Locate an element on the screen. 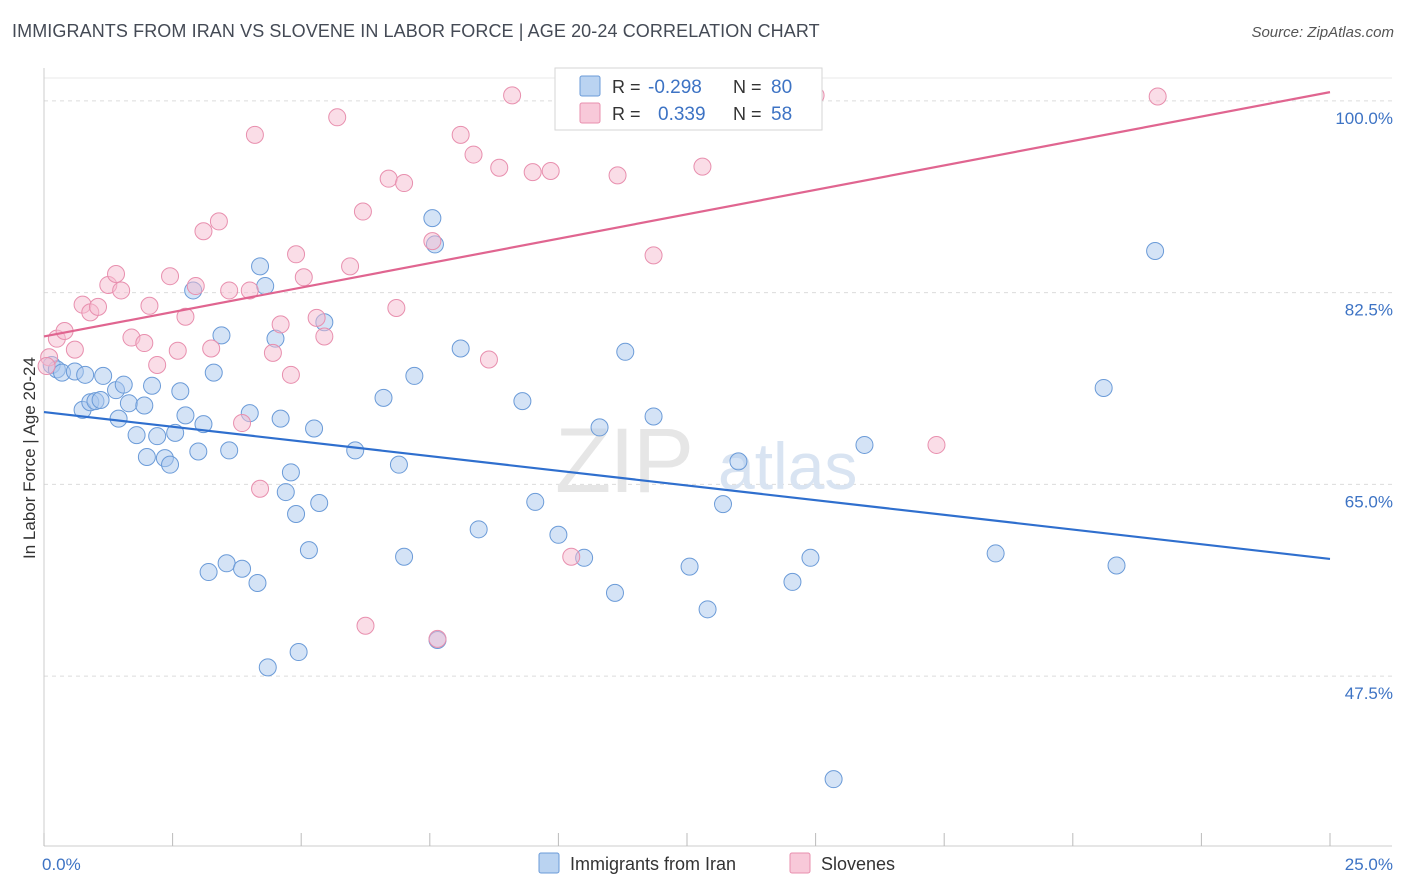  y-tick-label: 47.5% is located at coordinates (1369, 693).